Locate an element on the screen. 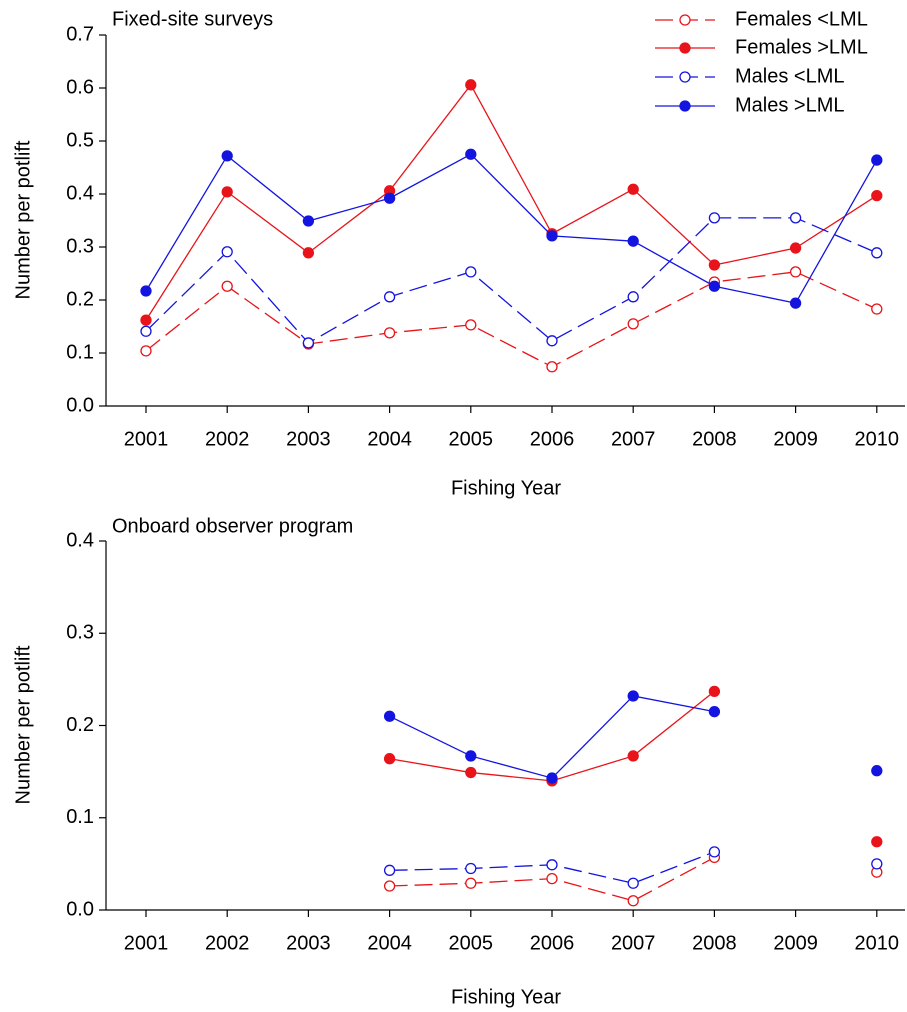 The height and width of the screenshot is (1012, 907). y-tick-label: 0.5 is located at coordinates (80, 140).